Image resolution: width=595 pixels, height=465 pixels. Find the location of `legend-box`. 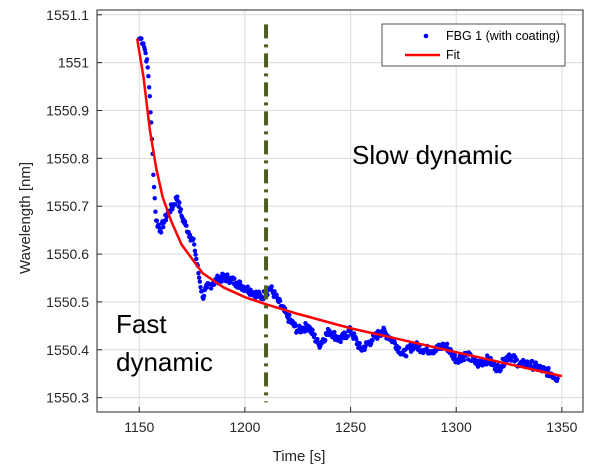

legend-box is located at coordinates (473, 45).